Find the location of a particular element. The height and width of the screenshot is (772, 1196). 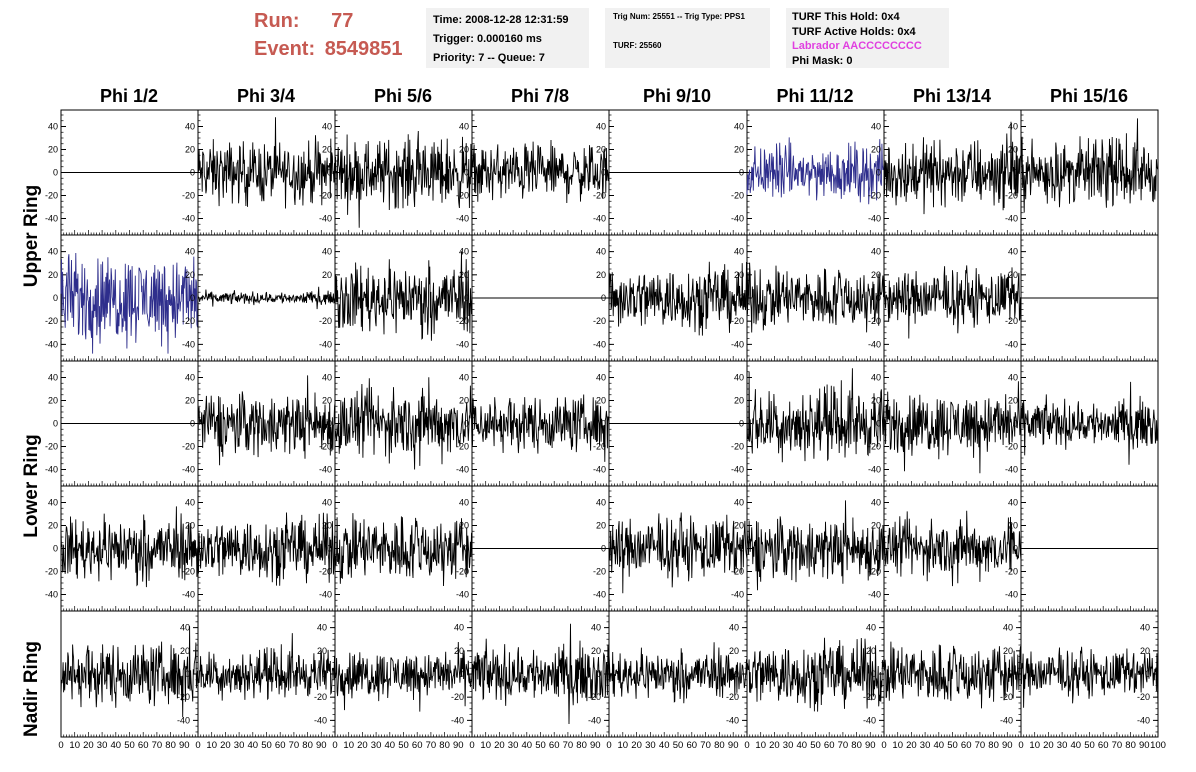

waveform-panel-r4-c3: -40 -20 0 20 40 is located at coordinates (396, 548).